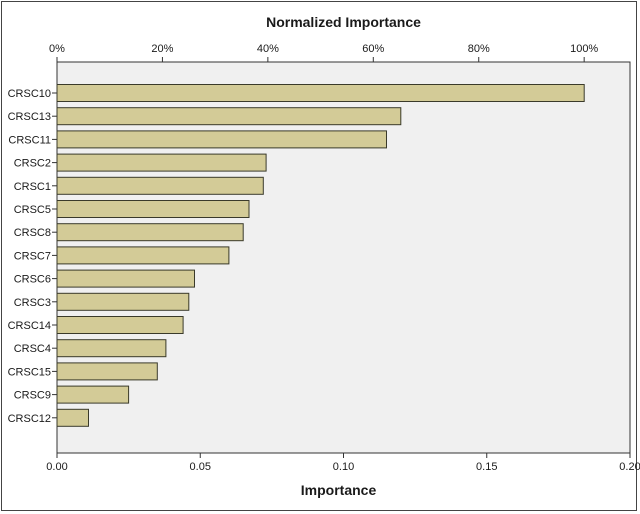  I want to click on bar-crsc9, so click(93, 394).